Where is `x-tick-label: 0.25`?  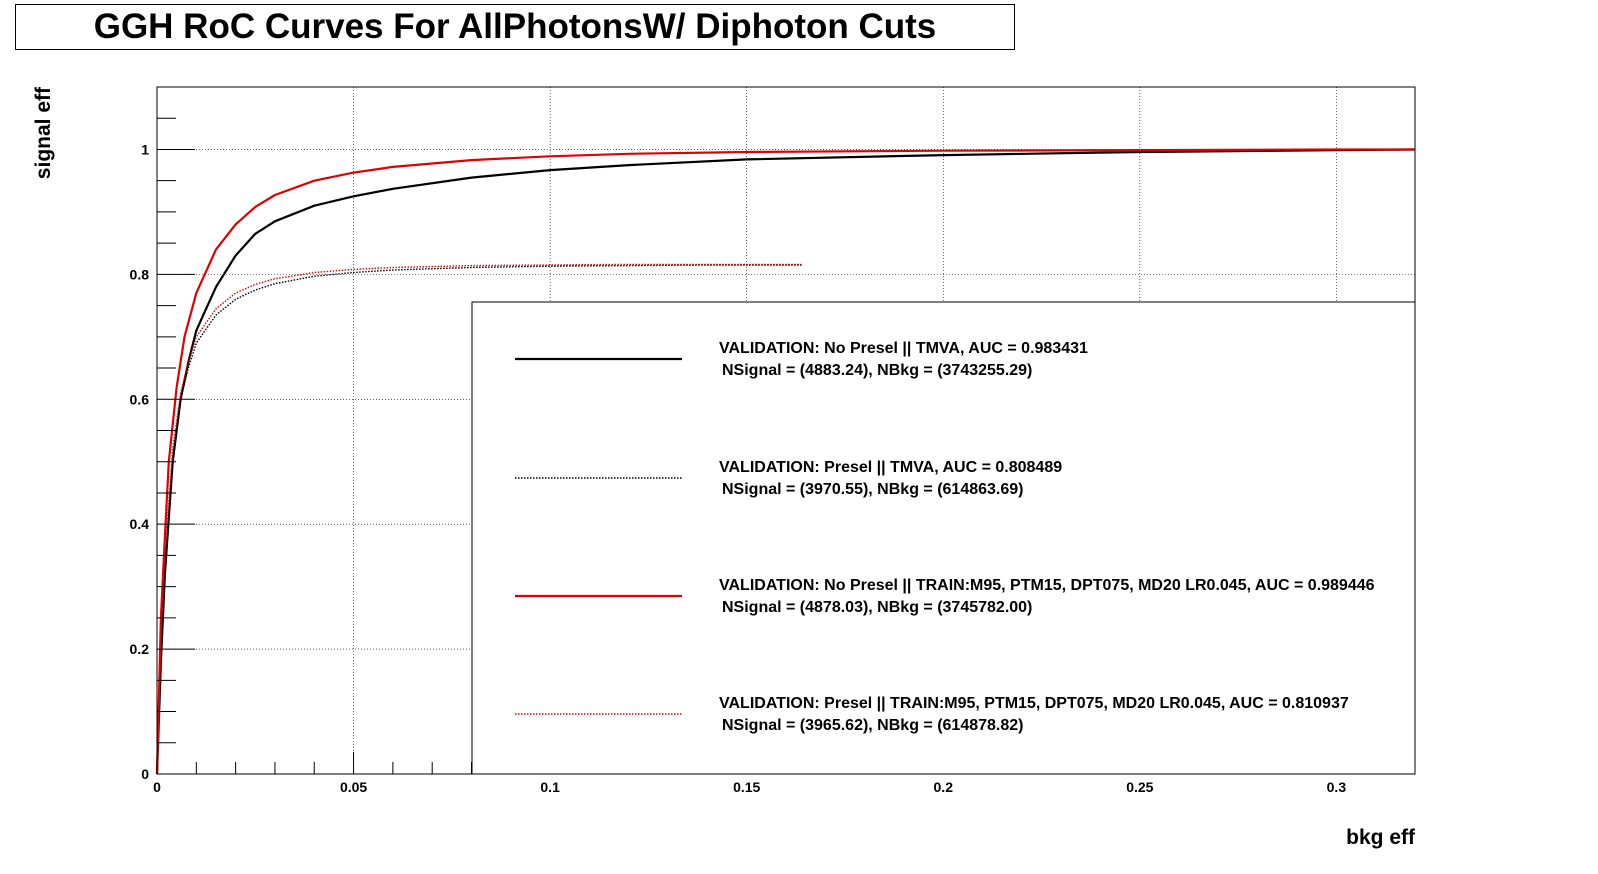
x-tick-label: 0.25 is located at coordinates (1139, 787).